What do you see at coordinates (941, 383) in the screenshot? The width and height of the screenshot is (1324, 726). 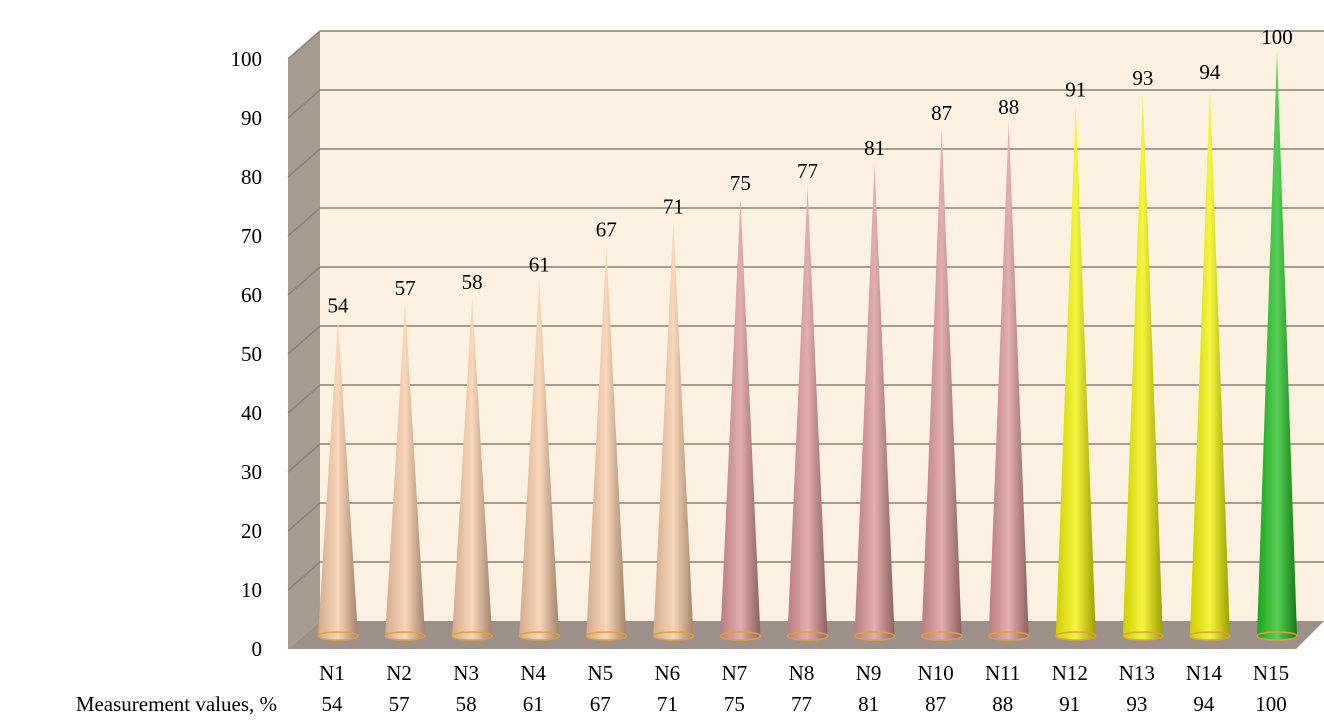 I see `cone-n10` at bounding box center [941, 383].